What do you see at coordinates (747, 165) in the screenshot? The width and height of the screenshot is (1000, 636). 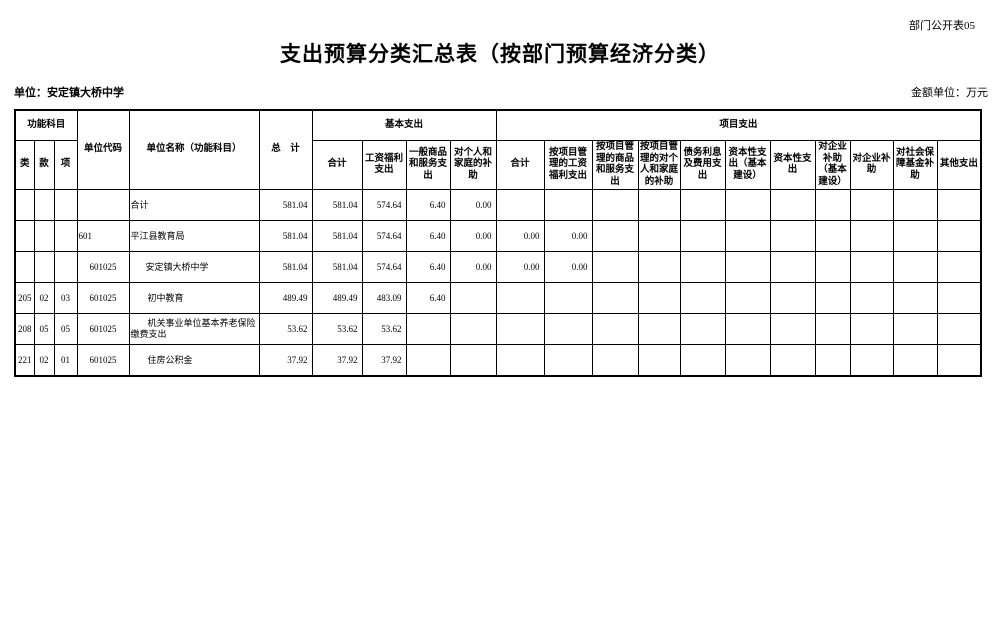 I see `header-capital-construction: 资本性支出（基本建设）` at bounding box center [747, 165].